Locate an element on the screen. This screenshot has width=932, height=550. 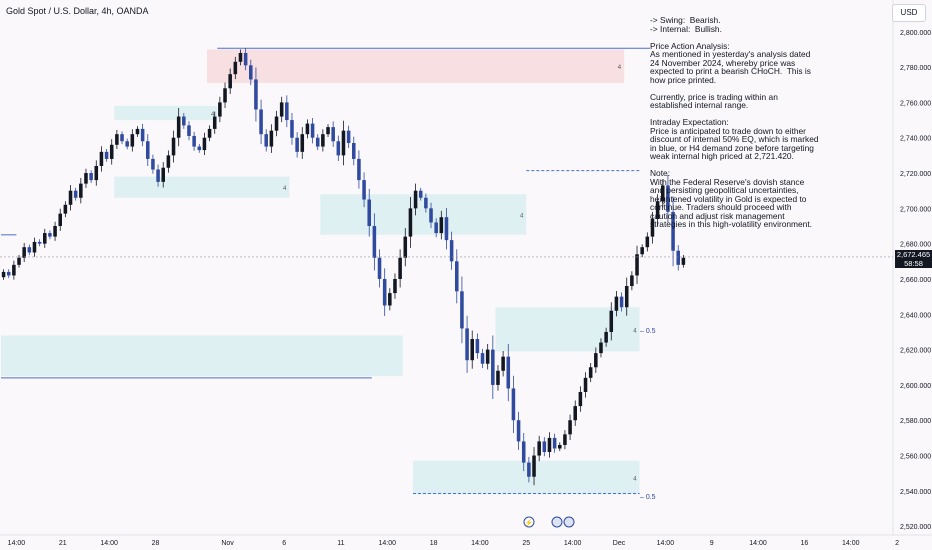
y-tick-label: 2,760.000 is located at coordinates (915, 103).